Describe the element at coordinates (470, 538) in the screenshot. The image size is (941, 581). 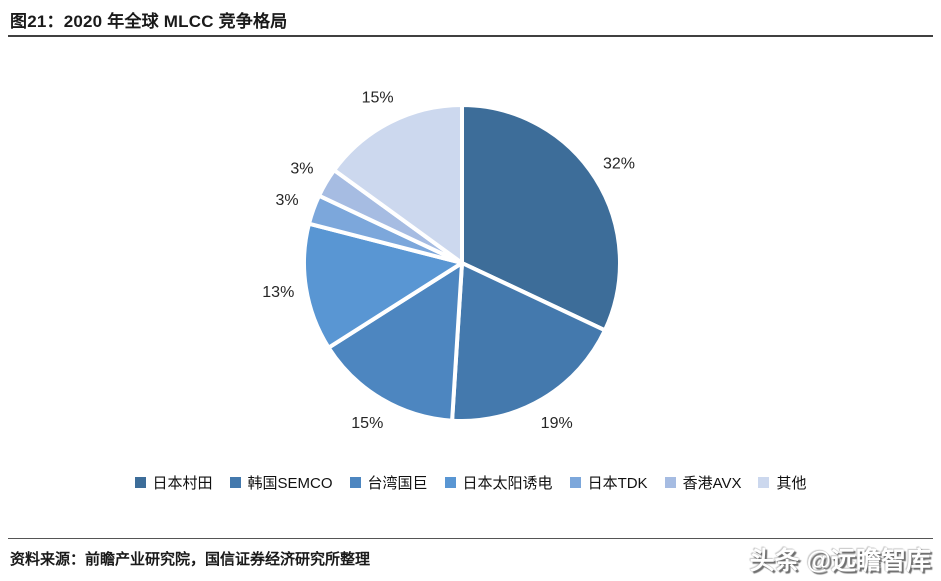
I see `footer-divider` at that location.